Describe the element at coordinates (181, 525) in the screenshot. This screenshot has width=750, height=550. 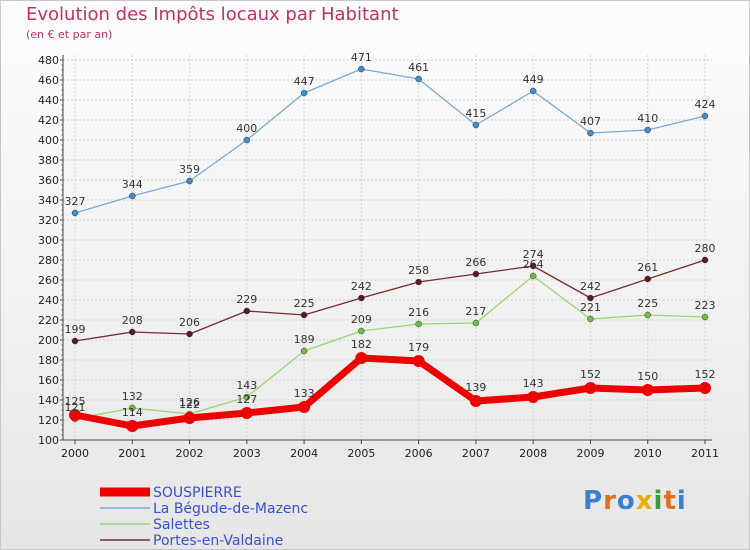
I see `legend-label: Salettes` at that location.